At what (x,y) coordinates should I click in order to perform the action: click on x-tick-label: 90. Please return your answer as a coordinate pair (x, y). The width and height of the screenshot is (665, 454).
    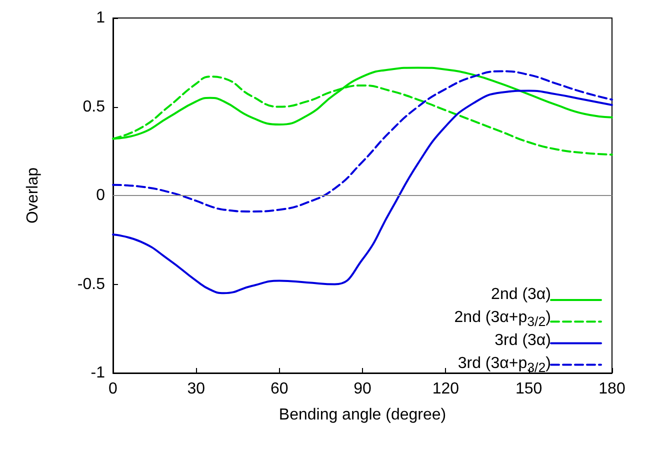
    Looking at the image, I should click on (363, 389).